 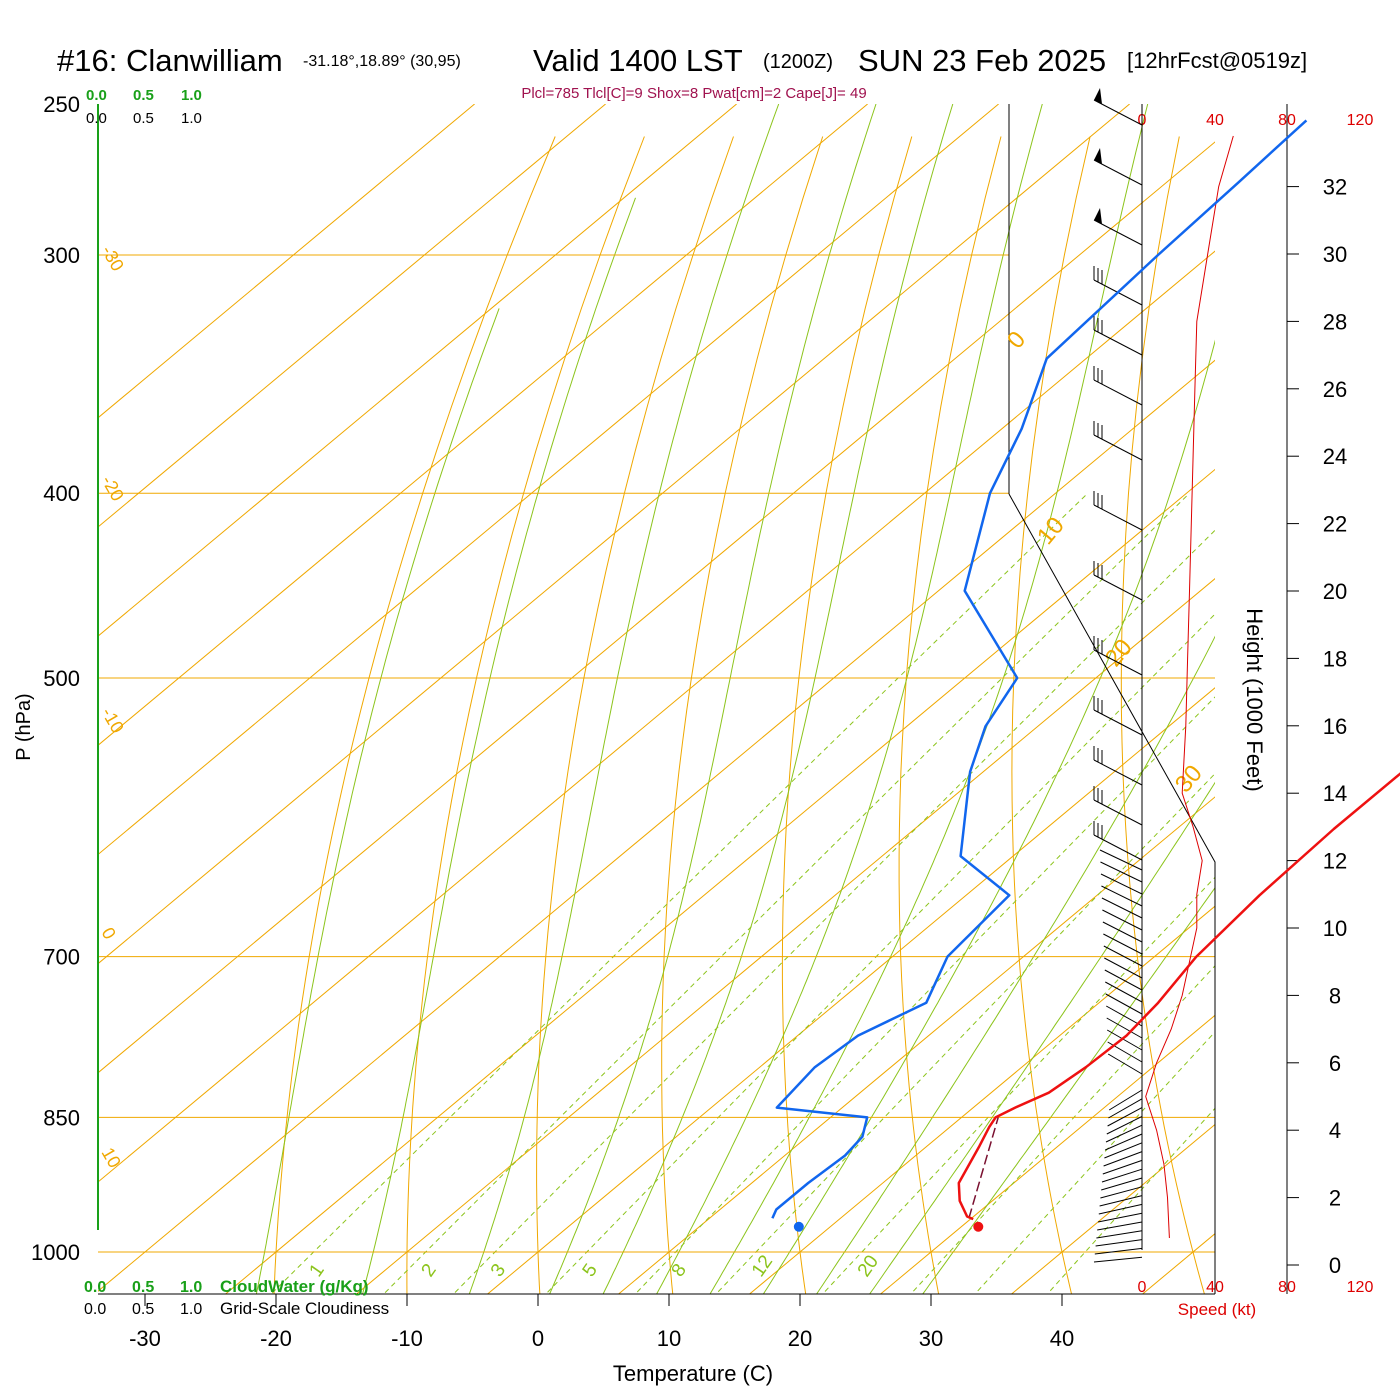 What do you see at coordinates (191, 118) in the screenshot?
I see `cloudiness-tick-top-2: 1.0` at bounding box center [191, 118].